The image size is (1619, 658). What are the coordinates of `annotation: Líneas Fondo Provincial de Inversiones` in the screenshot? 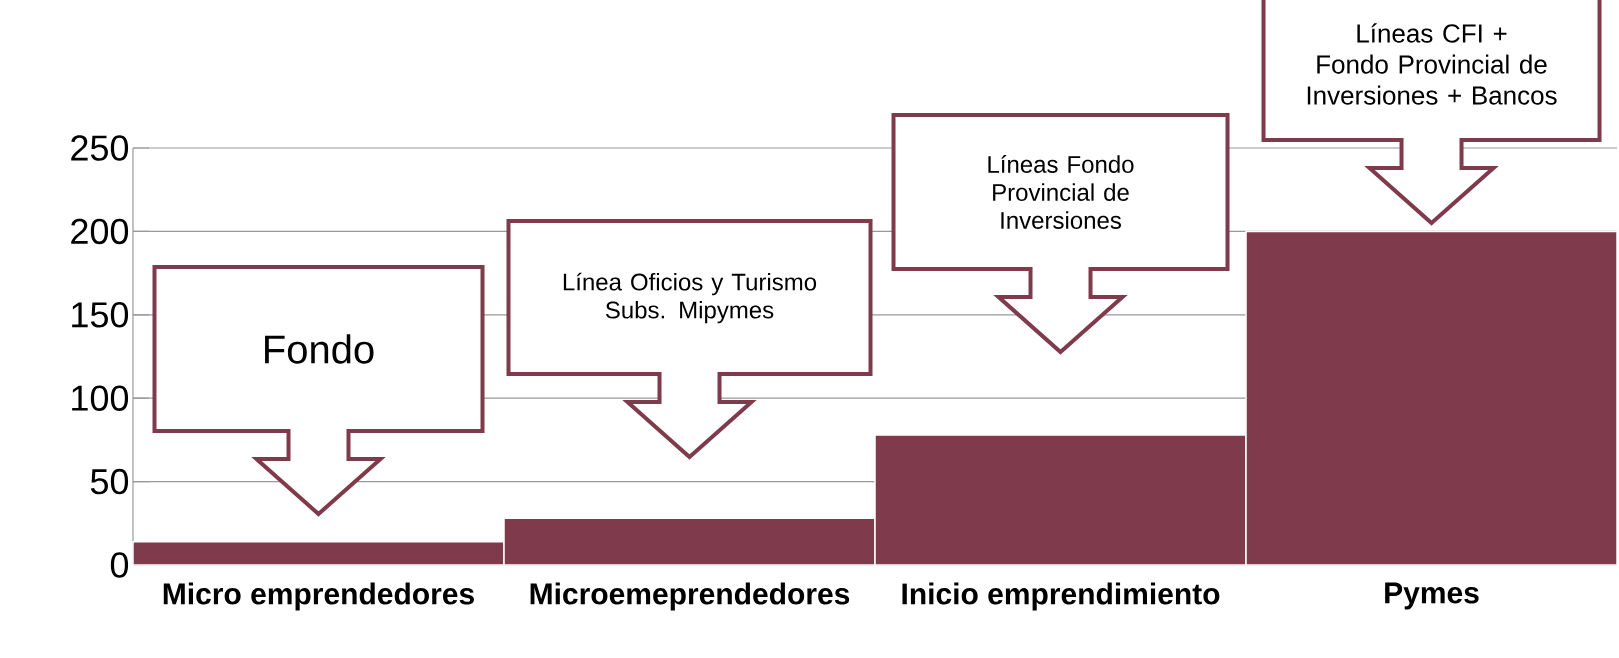 It's located at (1061, 192).